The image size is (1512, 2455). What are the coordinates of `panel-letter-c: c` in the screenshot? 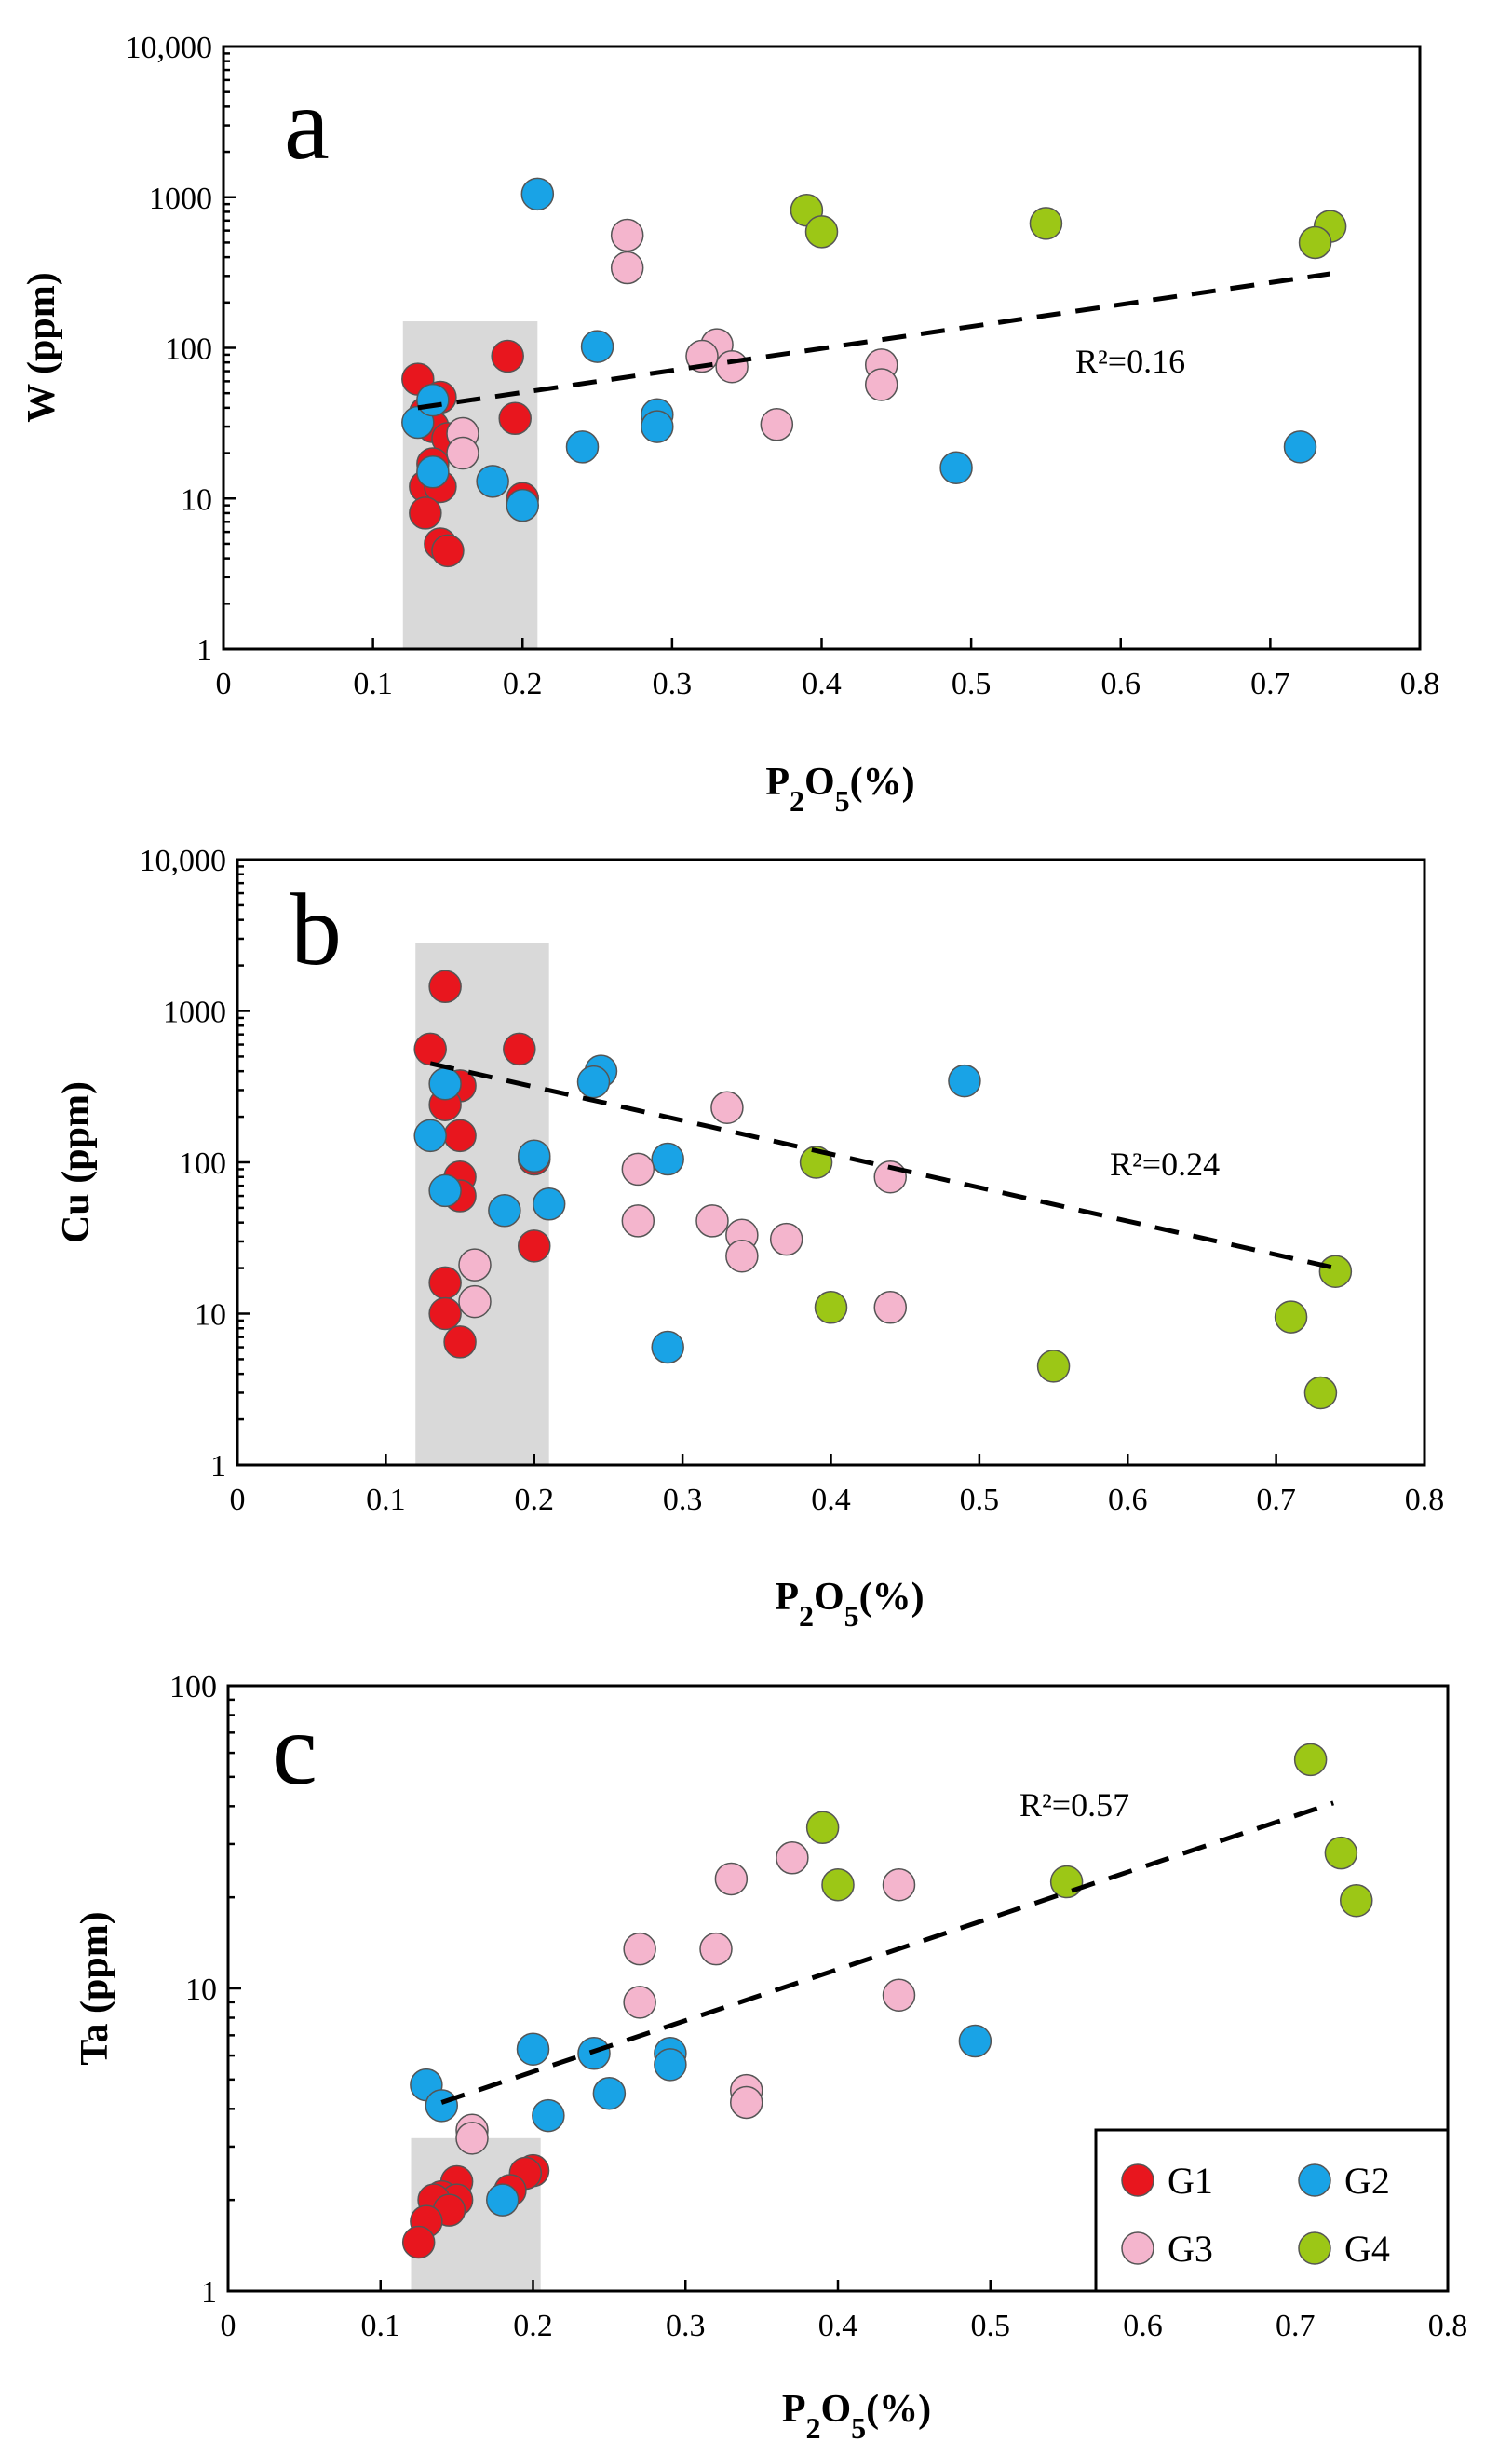 It's located at (294, 1749).